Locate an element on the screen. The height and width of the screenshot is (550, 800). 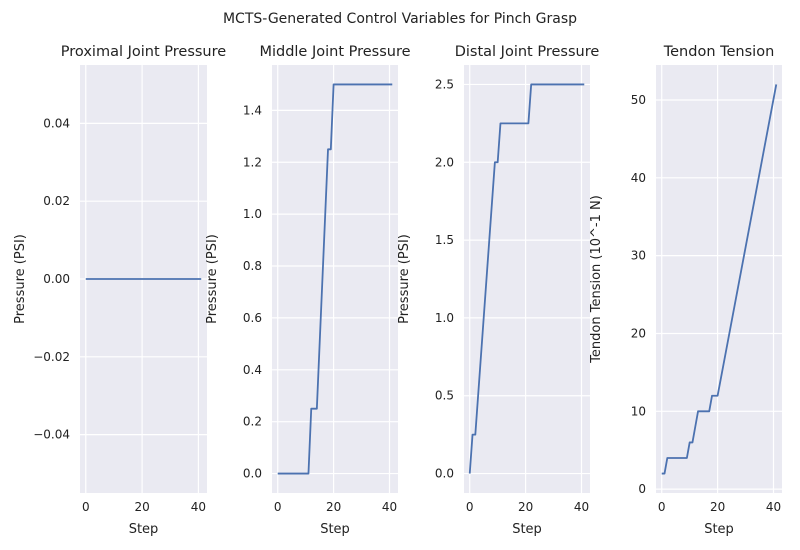
y-axis-label: Tendon Tension (10^-1 N) is located at coordinates (596, 279).